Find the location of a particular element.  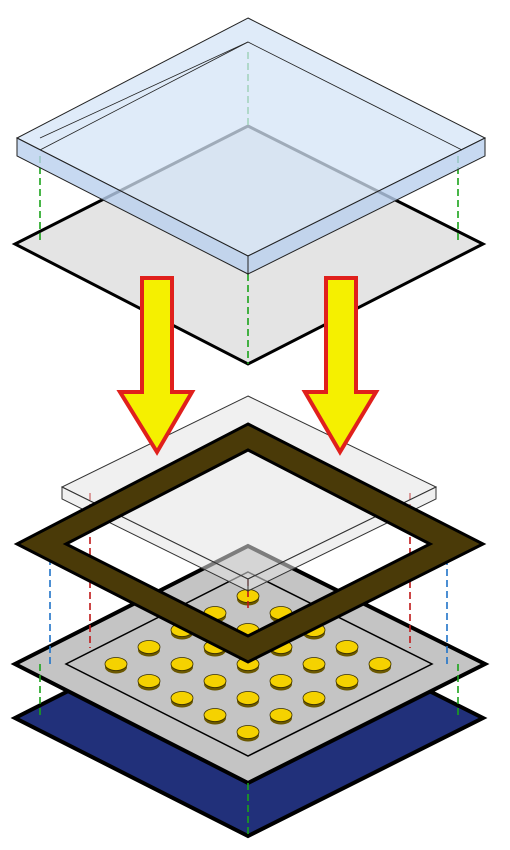

glass-inner-line is located at coordinates (144, 90).